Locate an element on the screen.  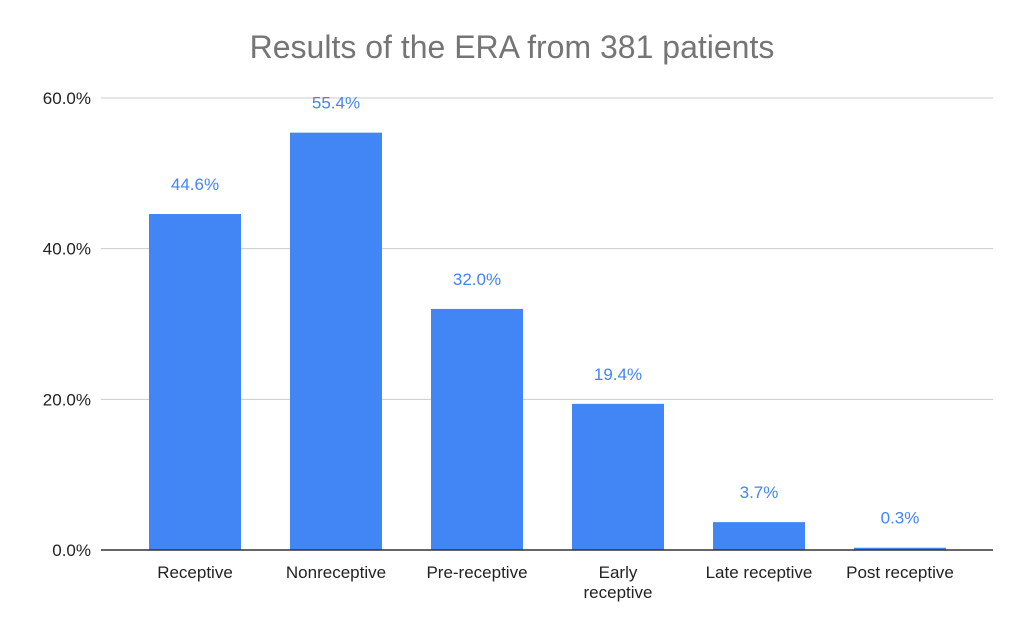
chart-title: Results of the ERA from 381 patients is located at coordinates (512, 47).